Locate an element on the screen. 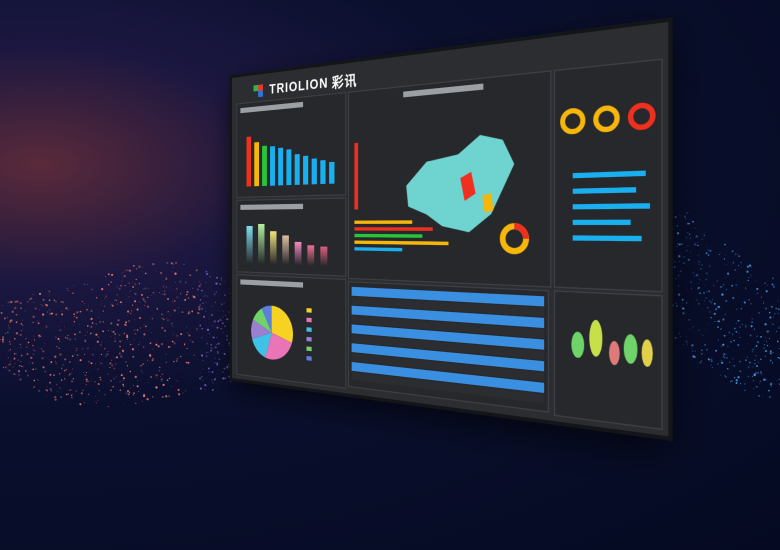  map-panel is located at coordinates (449, 178).